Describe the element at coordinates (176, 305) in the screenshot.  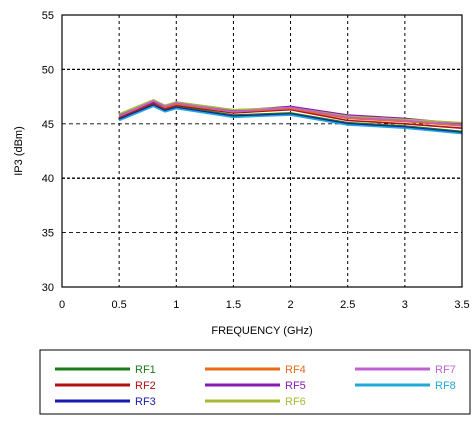
I see `x-tick-label: 1` at that location.